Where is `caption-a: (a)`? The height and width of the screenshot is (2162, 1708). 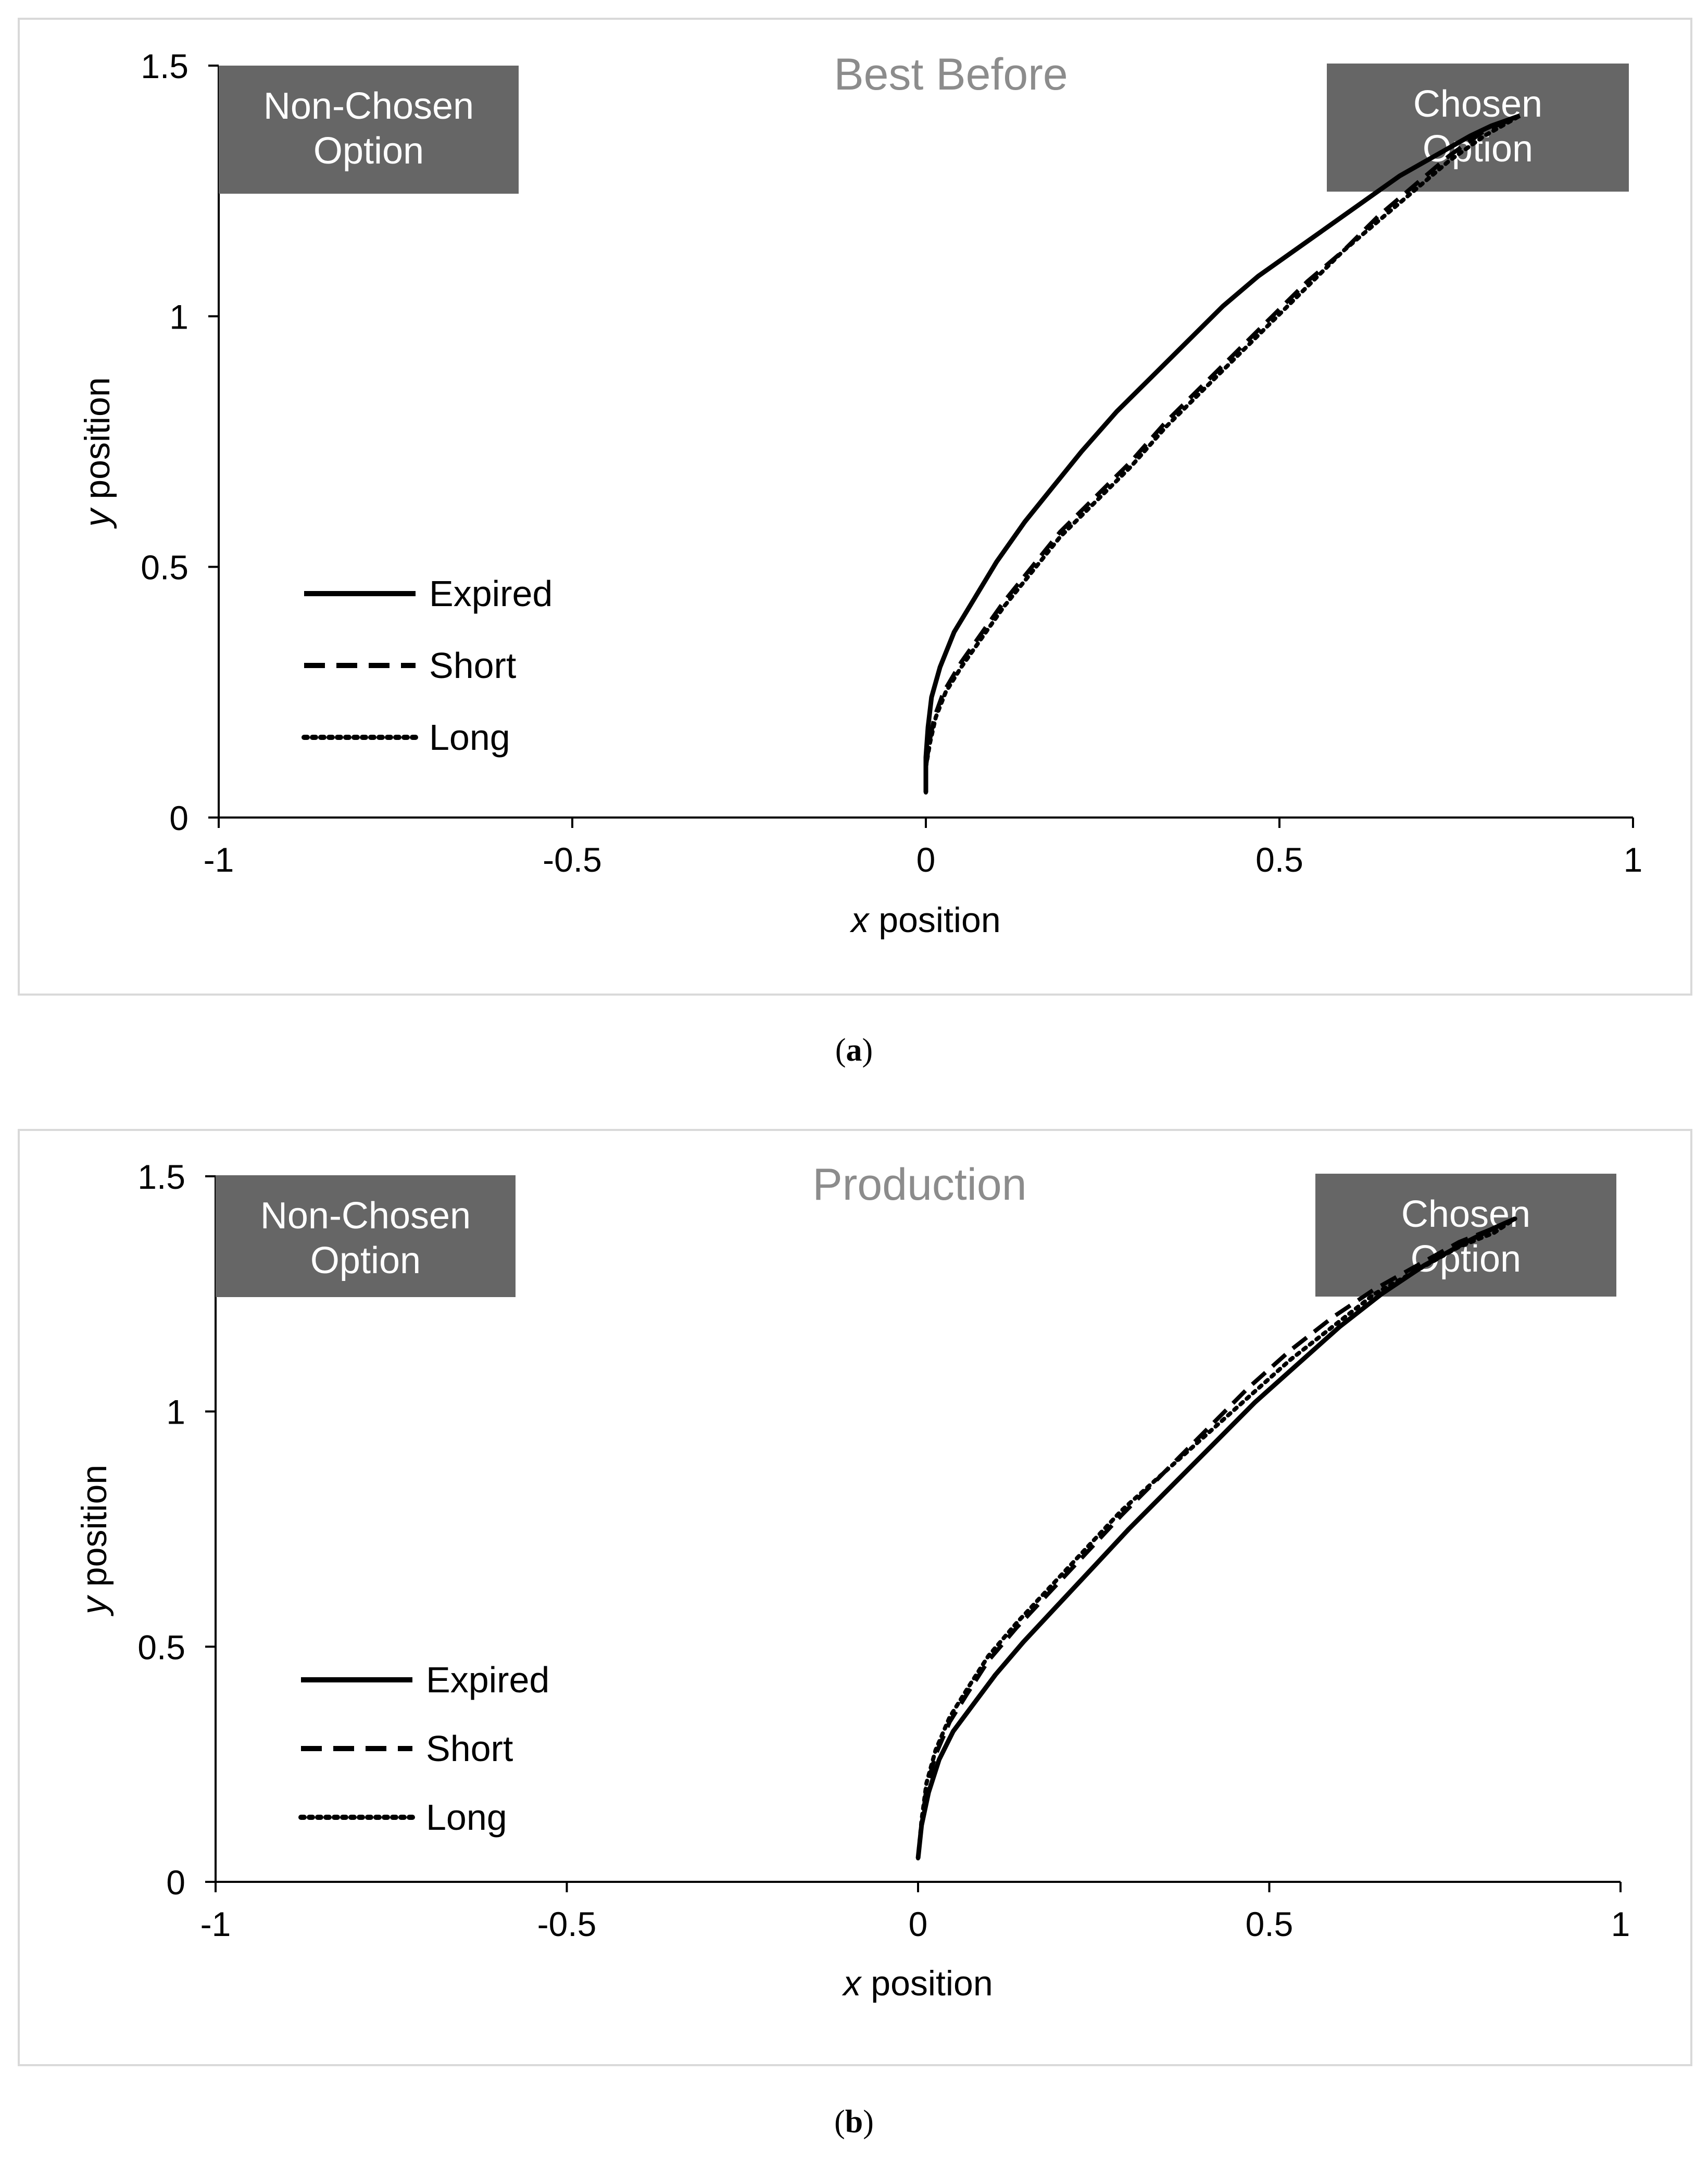
caption-a: (a) is located at coordinates (854, 1050).